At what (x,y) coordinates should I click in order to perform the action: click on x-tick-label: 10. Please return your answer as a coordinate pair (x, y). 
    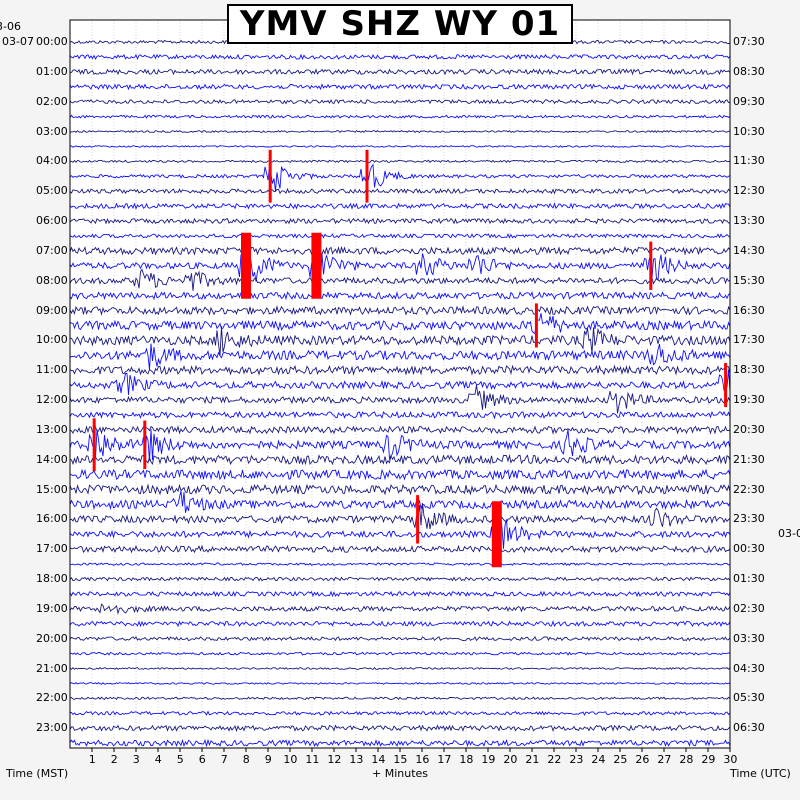
    Looking at the image, I should click on (290, 759).